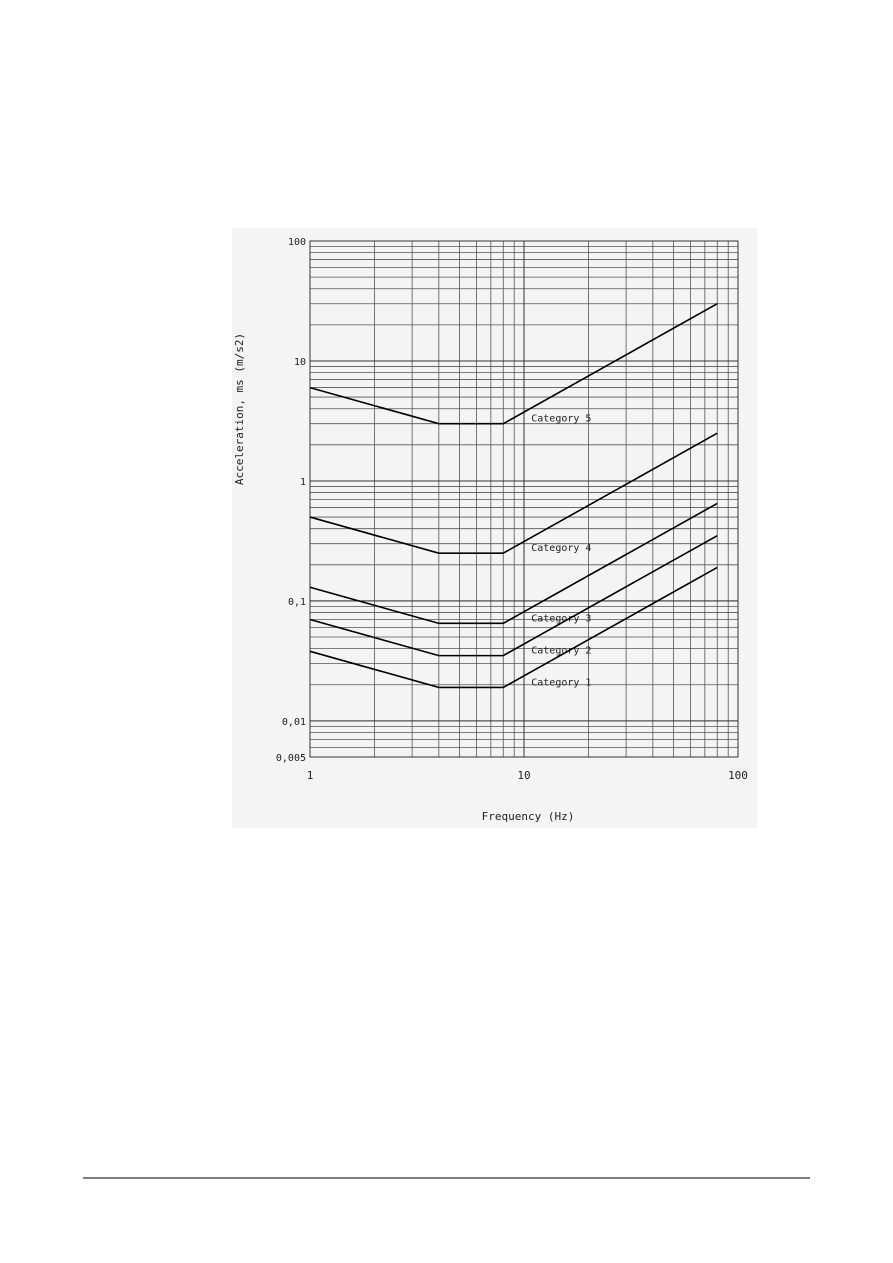 The image size is (893, 1263). I want to click on y-axis-label: Acceleration, ms (m/s2), so click(239, 409).